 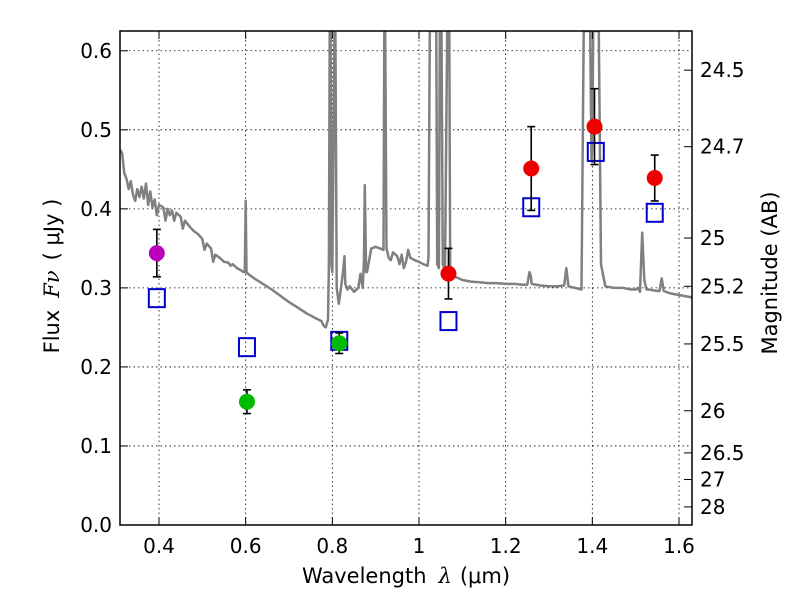 What do you see at coordinates (722, 286) in the screenshot?
I see `mag-tick-label: 25.2` at bounding box center [722, 286].